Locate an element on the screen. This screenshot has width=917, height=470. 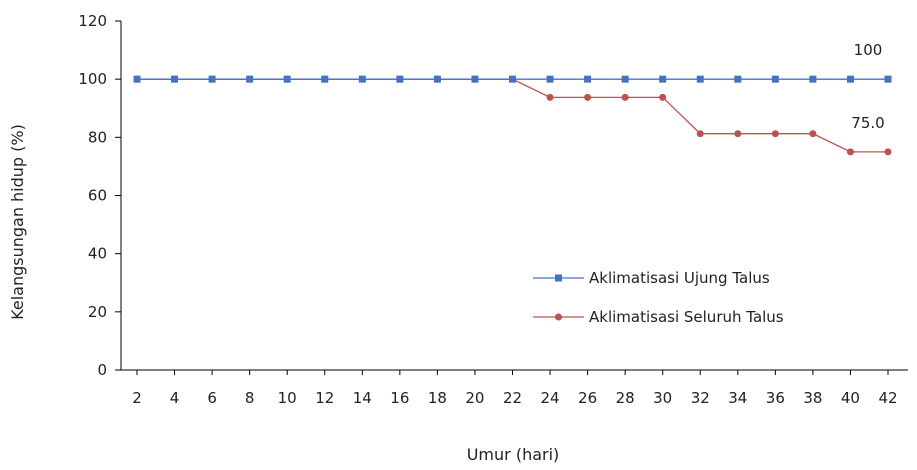
x-axis: 2 4 6 8 10 12 14 16 18 20 22 24 26 28 30 32 34 36 38 40 42 is located at coordinates (514, 388).